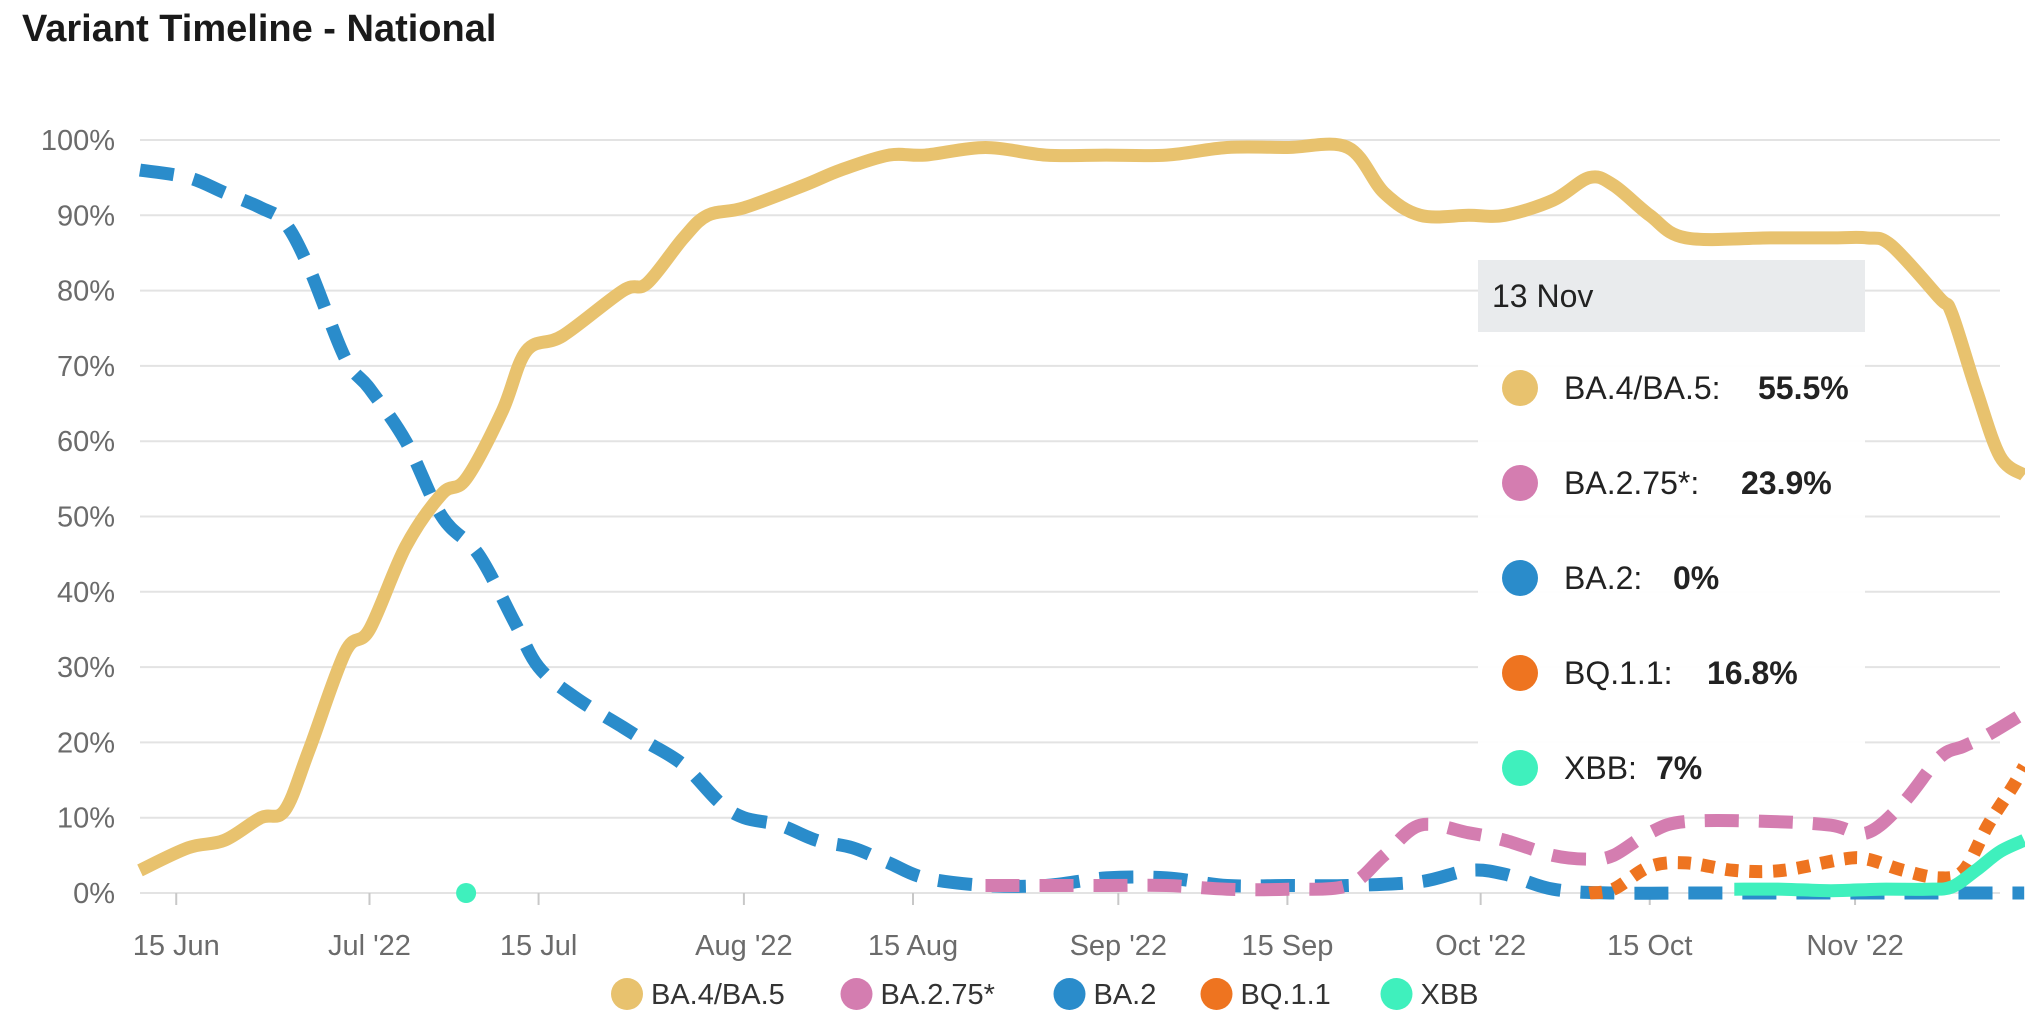 The height and width of the screenshot is (1024, 2025). What do you see at coordinates (718, 995) in the screenshot?
I see `legend-label: BA.4/BA.5` at bounding box center [718, 995].